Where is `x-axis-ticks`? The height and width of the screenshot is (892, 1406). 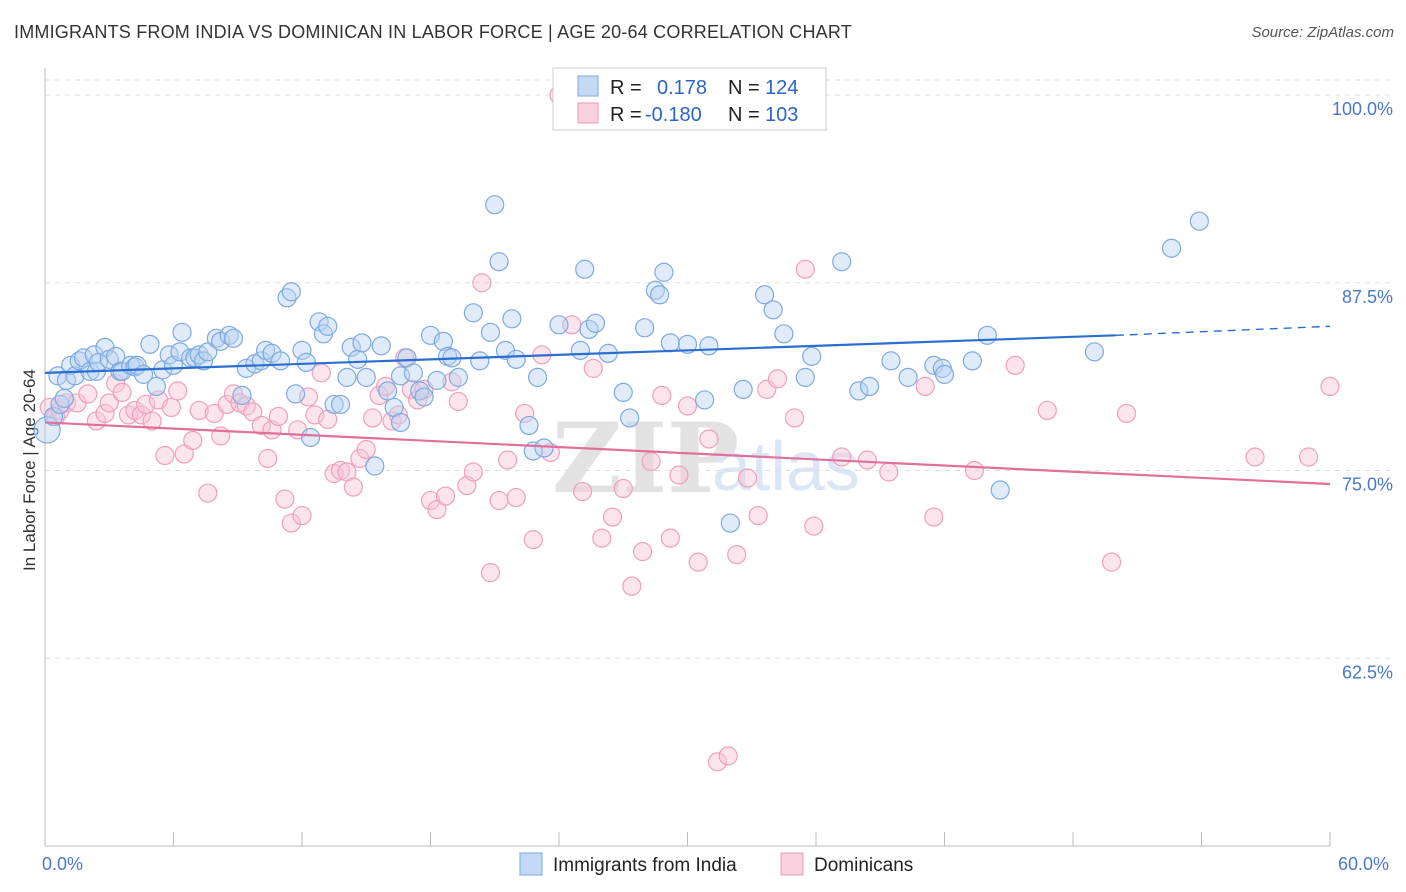
x-axis-ticks is located at coordinates (687, 839).